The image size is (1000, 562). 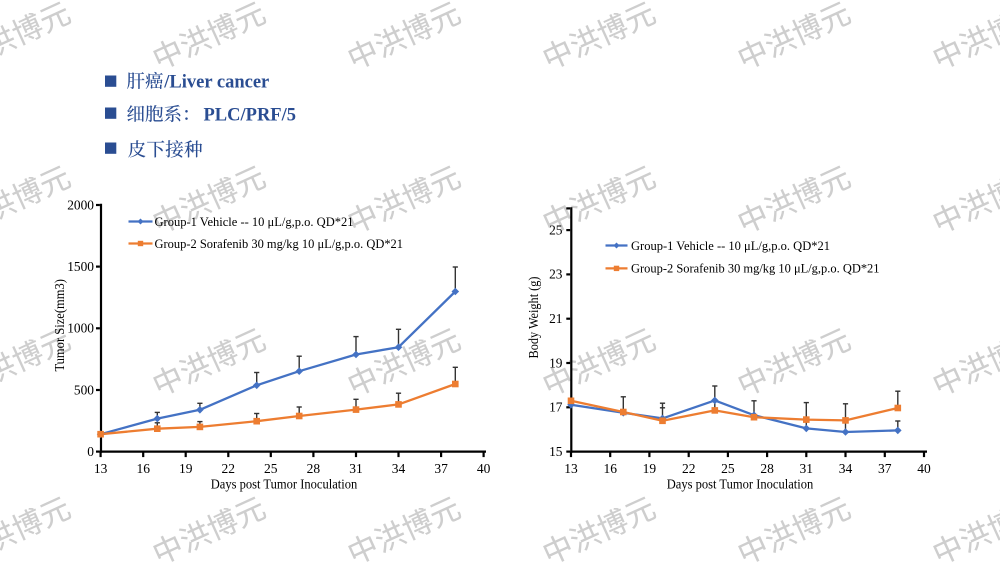 What do you see at coordinates (90, 451) in the screenshot?
I see `svg-text: 0` at bounding box center [90, 451].